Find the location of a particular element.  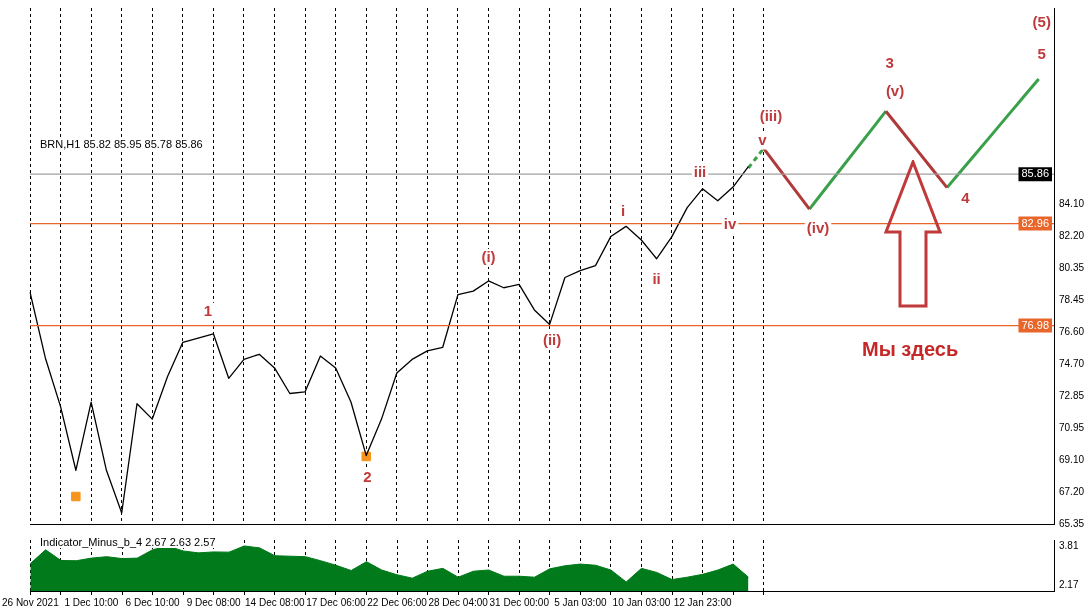

annotation: (iii) is located at coordinates (771, 116).